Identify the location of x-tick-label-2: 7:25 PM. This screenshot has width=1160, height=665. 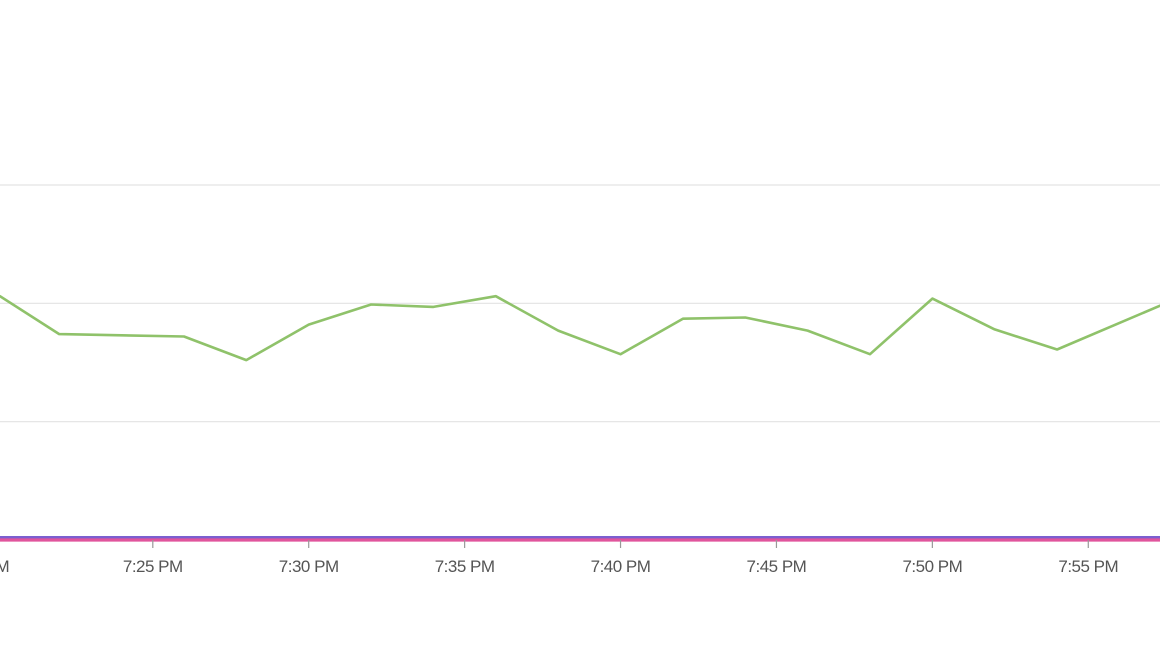
(153, 566).